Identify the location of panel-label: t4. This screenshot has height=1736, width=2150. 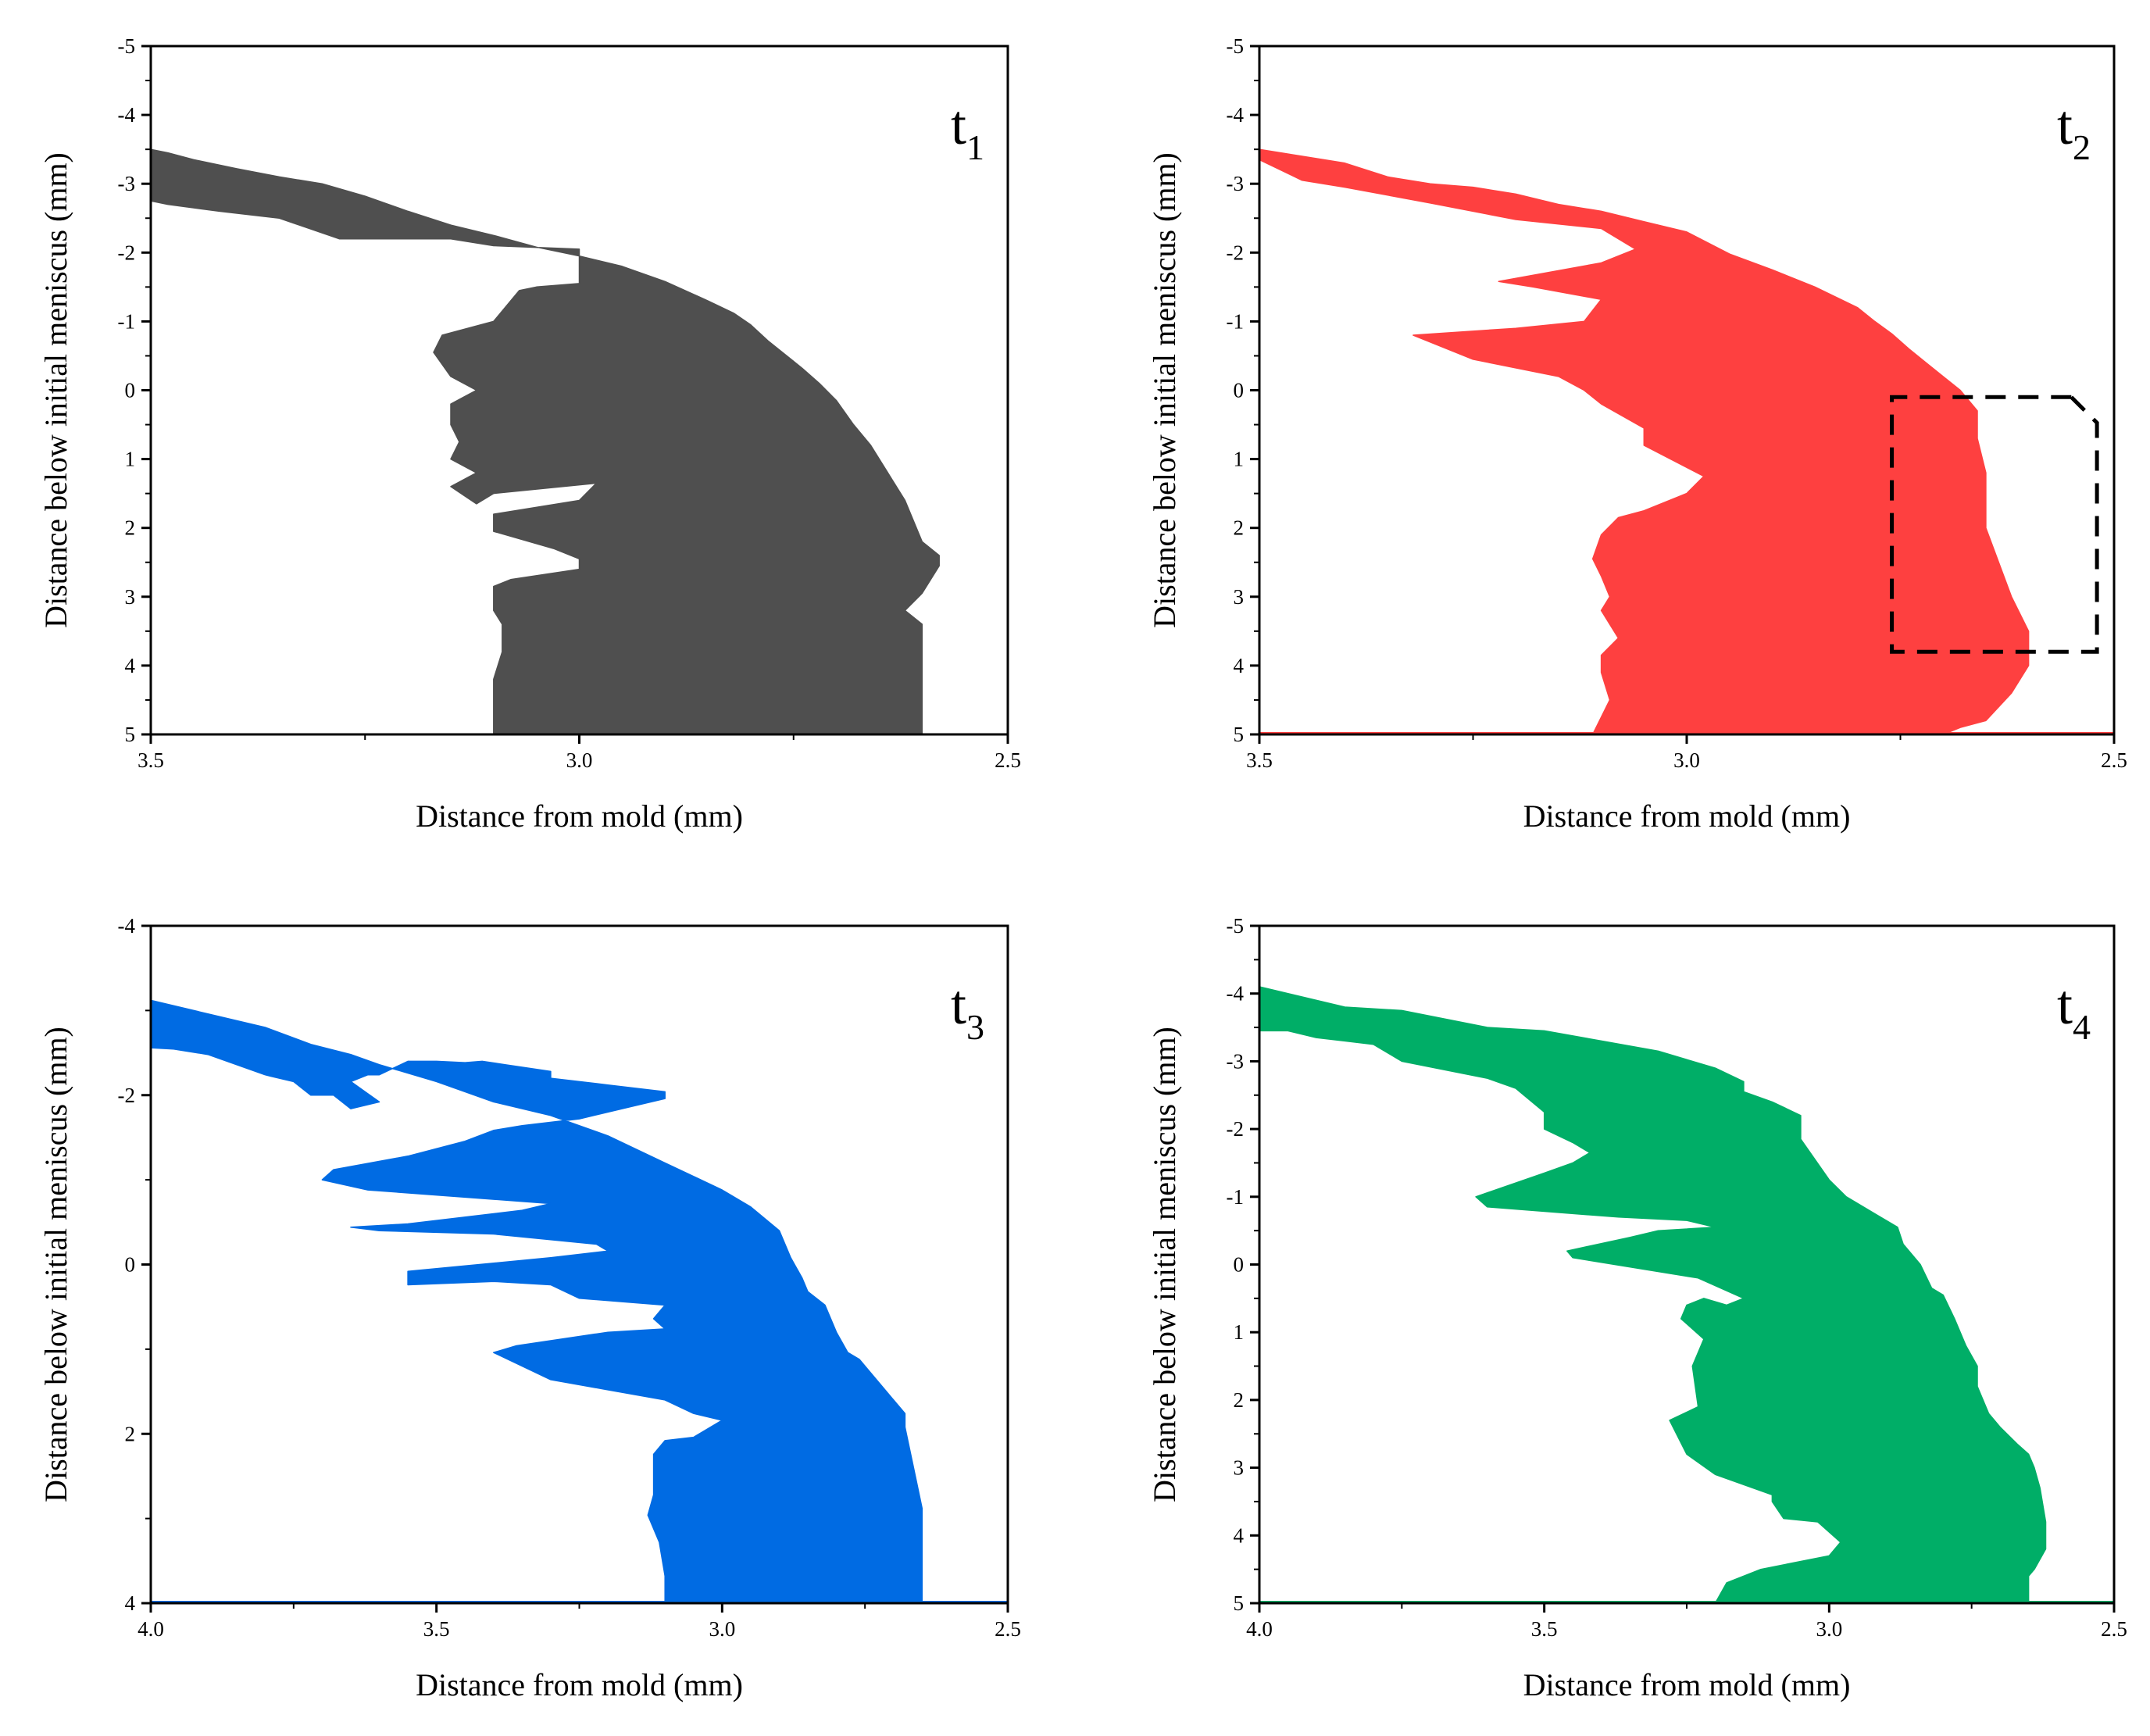
(2074, 1010).